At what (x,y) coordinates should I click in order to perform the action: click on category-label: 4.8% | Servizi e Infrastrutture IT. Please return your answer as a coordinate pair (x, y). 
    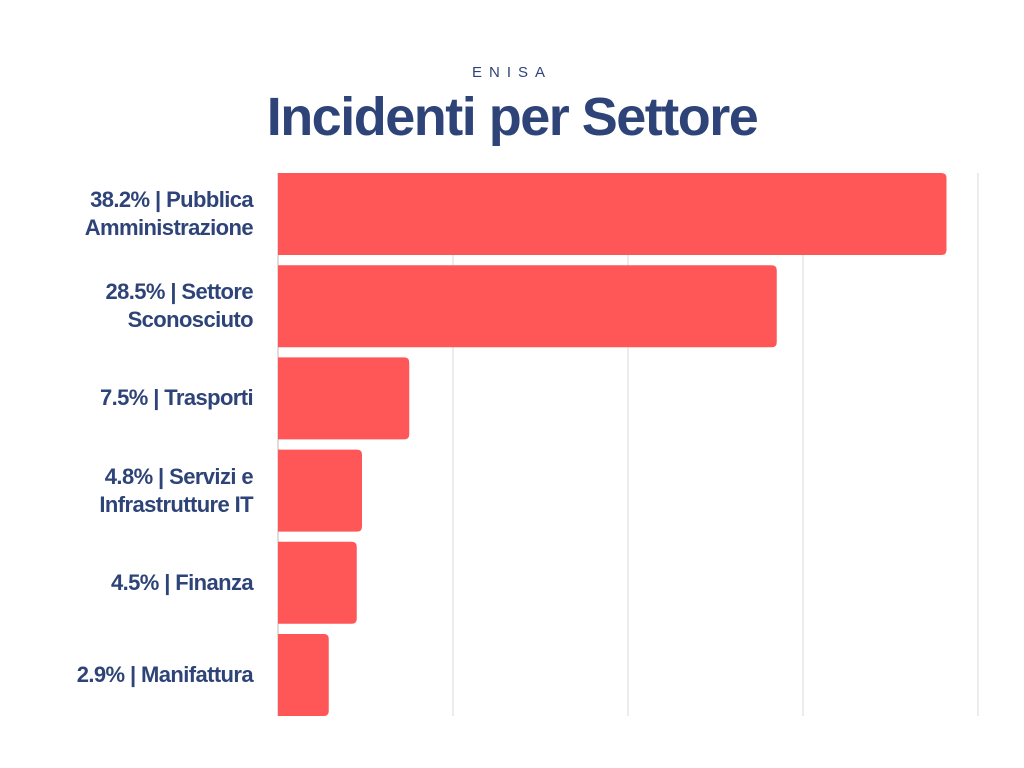
    Looking at the image, I should click on (138, 491).